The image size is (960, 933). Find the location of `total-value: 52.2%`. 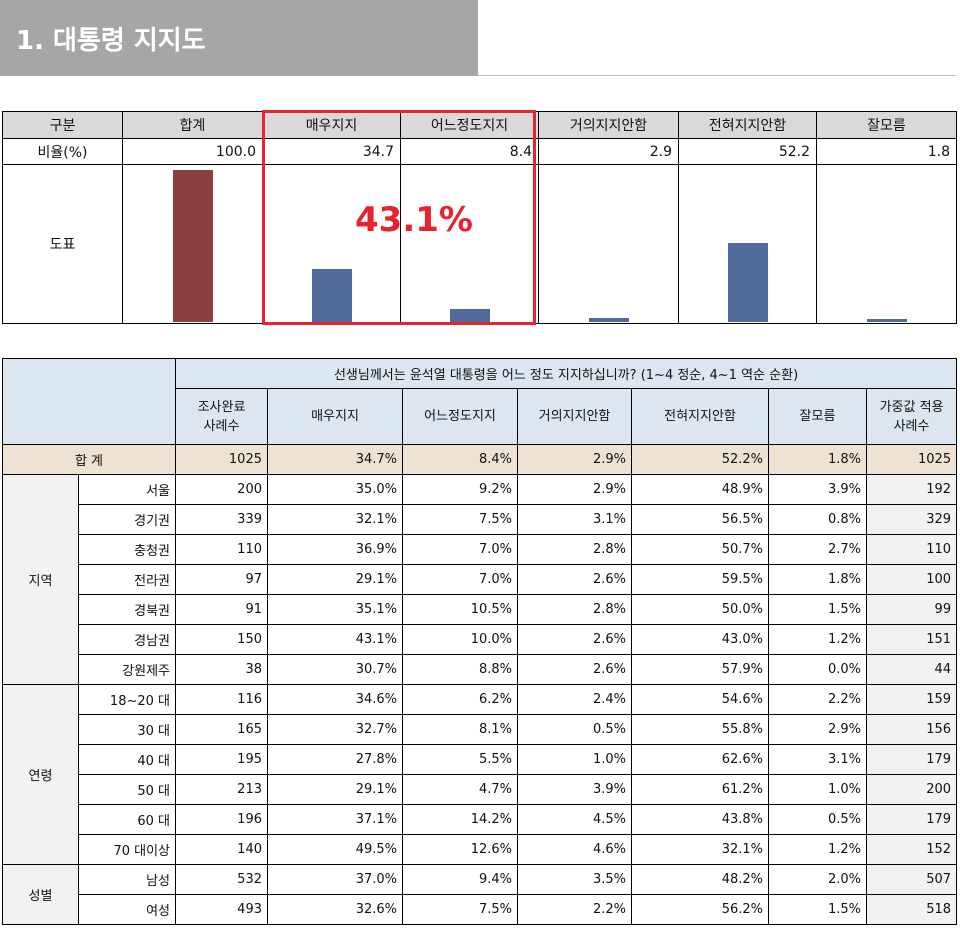

total-value: 52.2% is located at coordinates (700, 459).